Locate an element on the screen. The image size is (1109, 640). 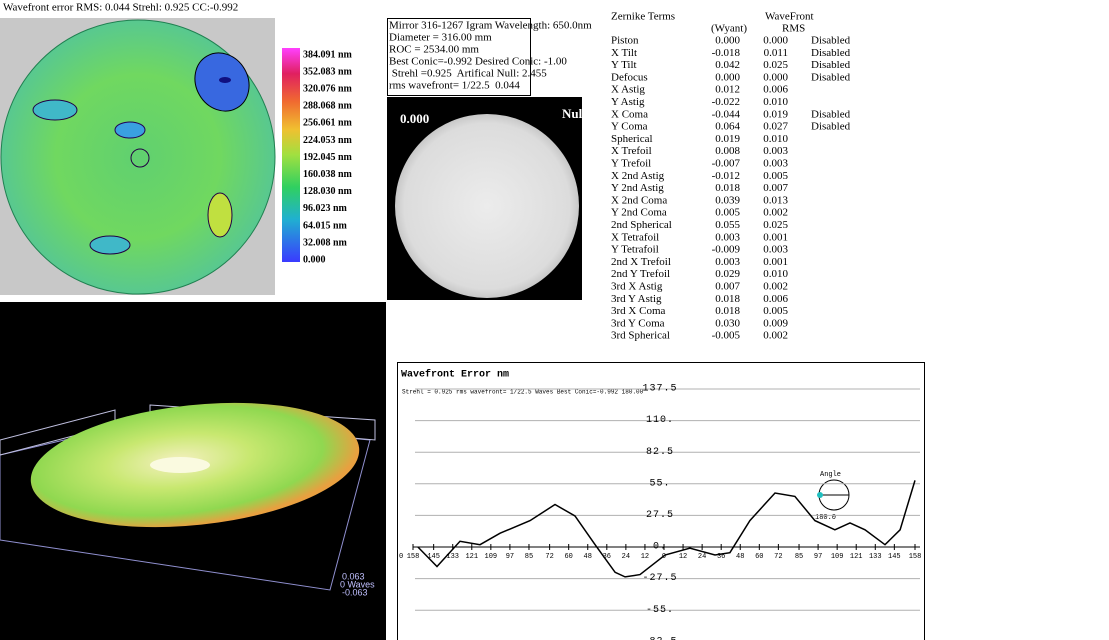
info-line: Best Conic=-0.992 Desired Conic: -1.00 is located at coordinates (478, 62).